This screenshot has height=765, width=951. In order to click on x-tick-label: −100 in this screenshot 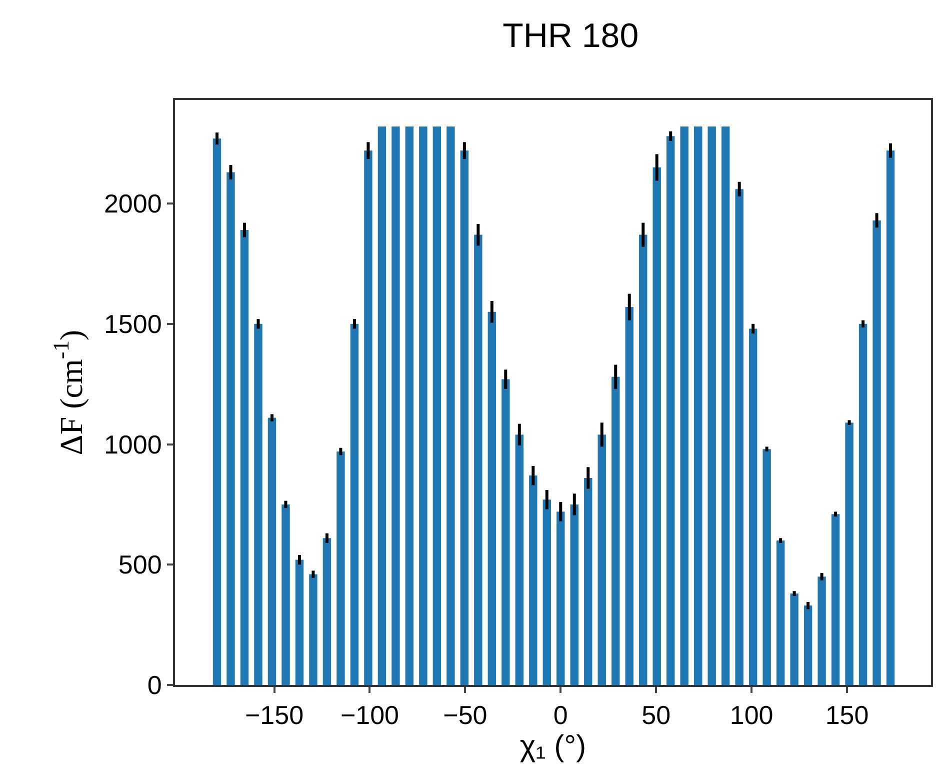, I will do `click(370, 715)`.